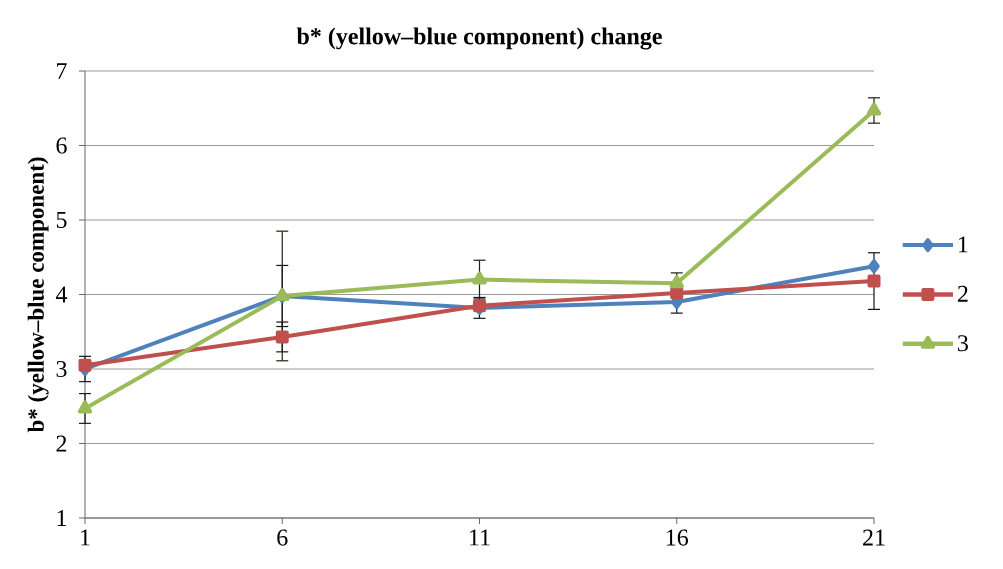 This screenshot has width=1003, height=569. I want to click on x-tick-label: 16, so click(677, 537).